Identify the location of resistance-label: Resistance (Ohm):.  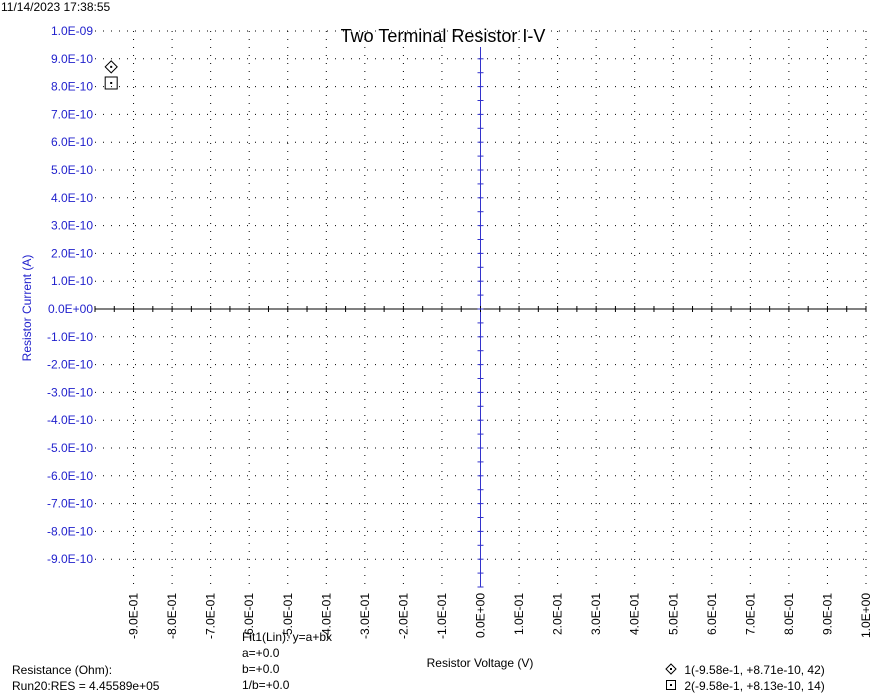
(62, 670).